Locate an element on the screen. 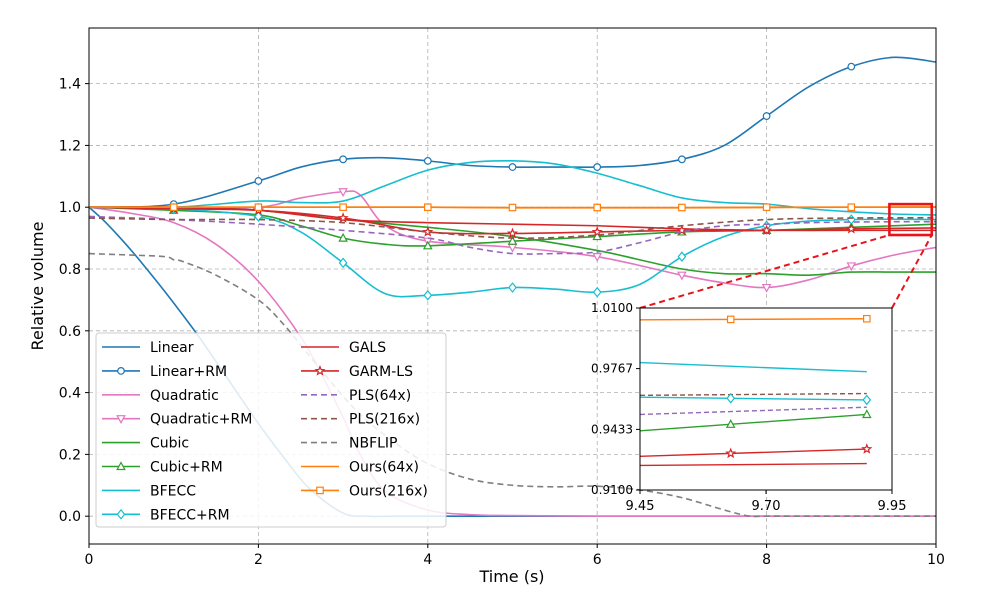  legend-label: Ours(216x) is located at coordinates (388, 491).